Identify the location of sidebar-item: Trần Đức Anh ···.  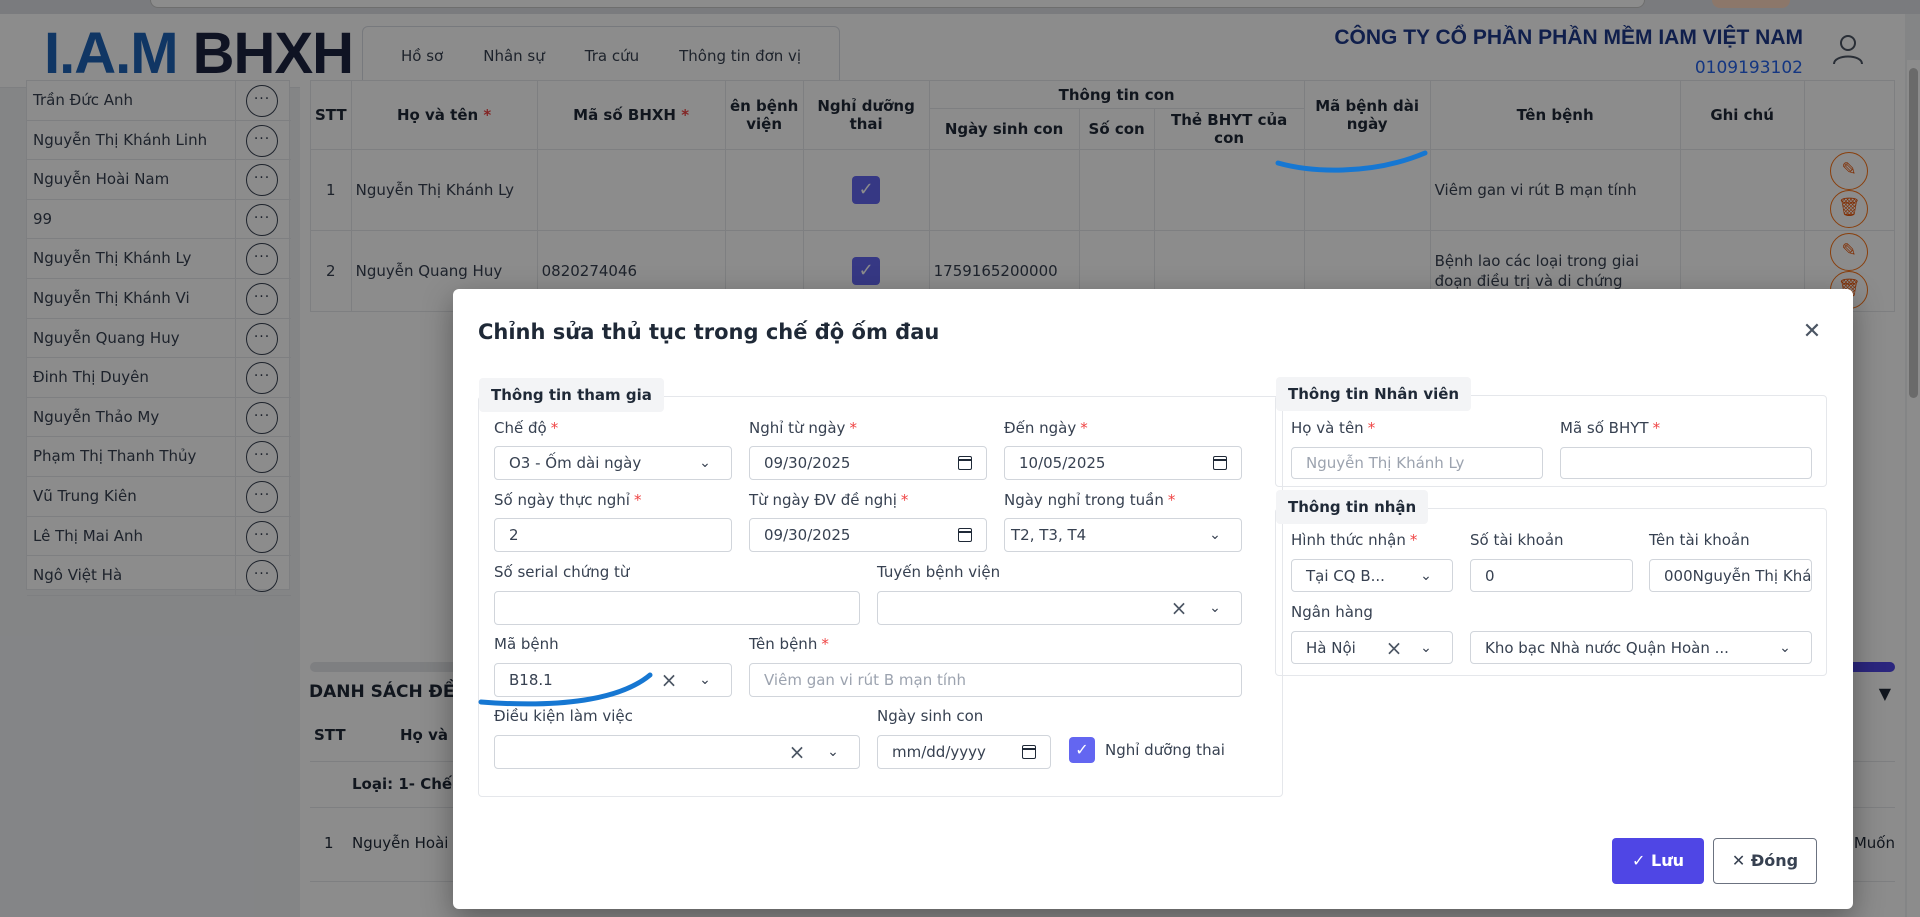
(159, 101).